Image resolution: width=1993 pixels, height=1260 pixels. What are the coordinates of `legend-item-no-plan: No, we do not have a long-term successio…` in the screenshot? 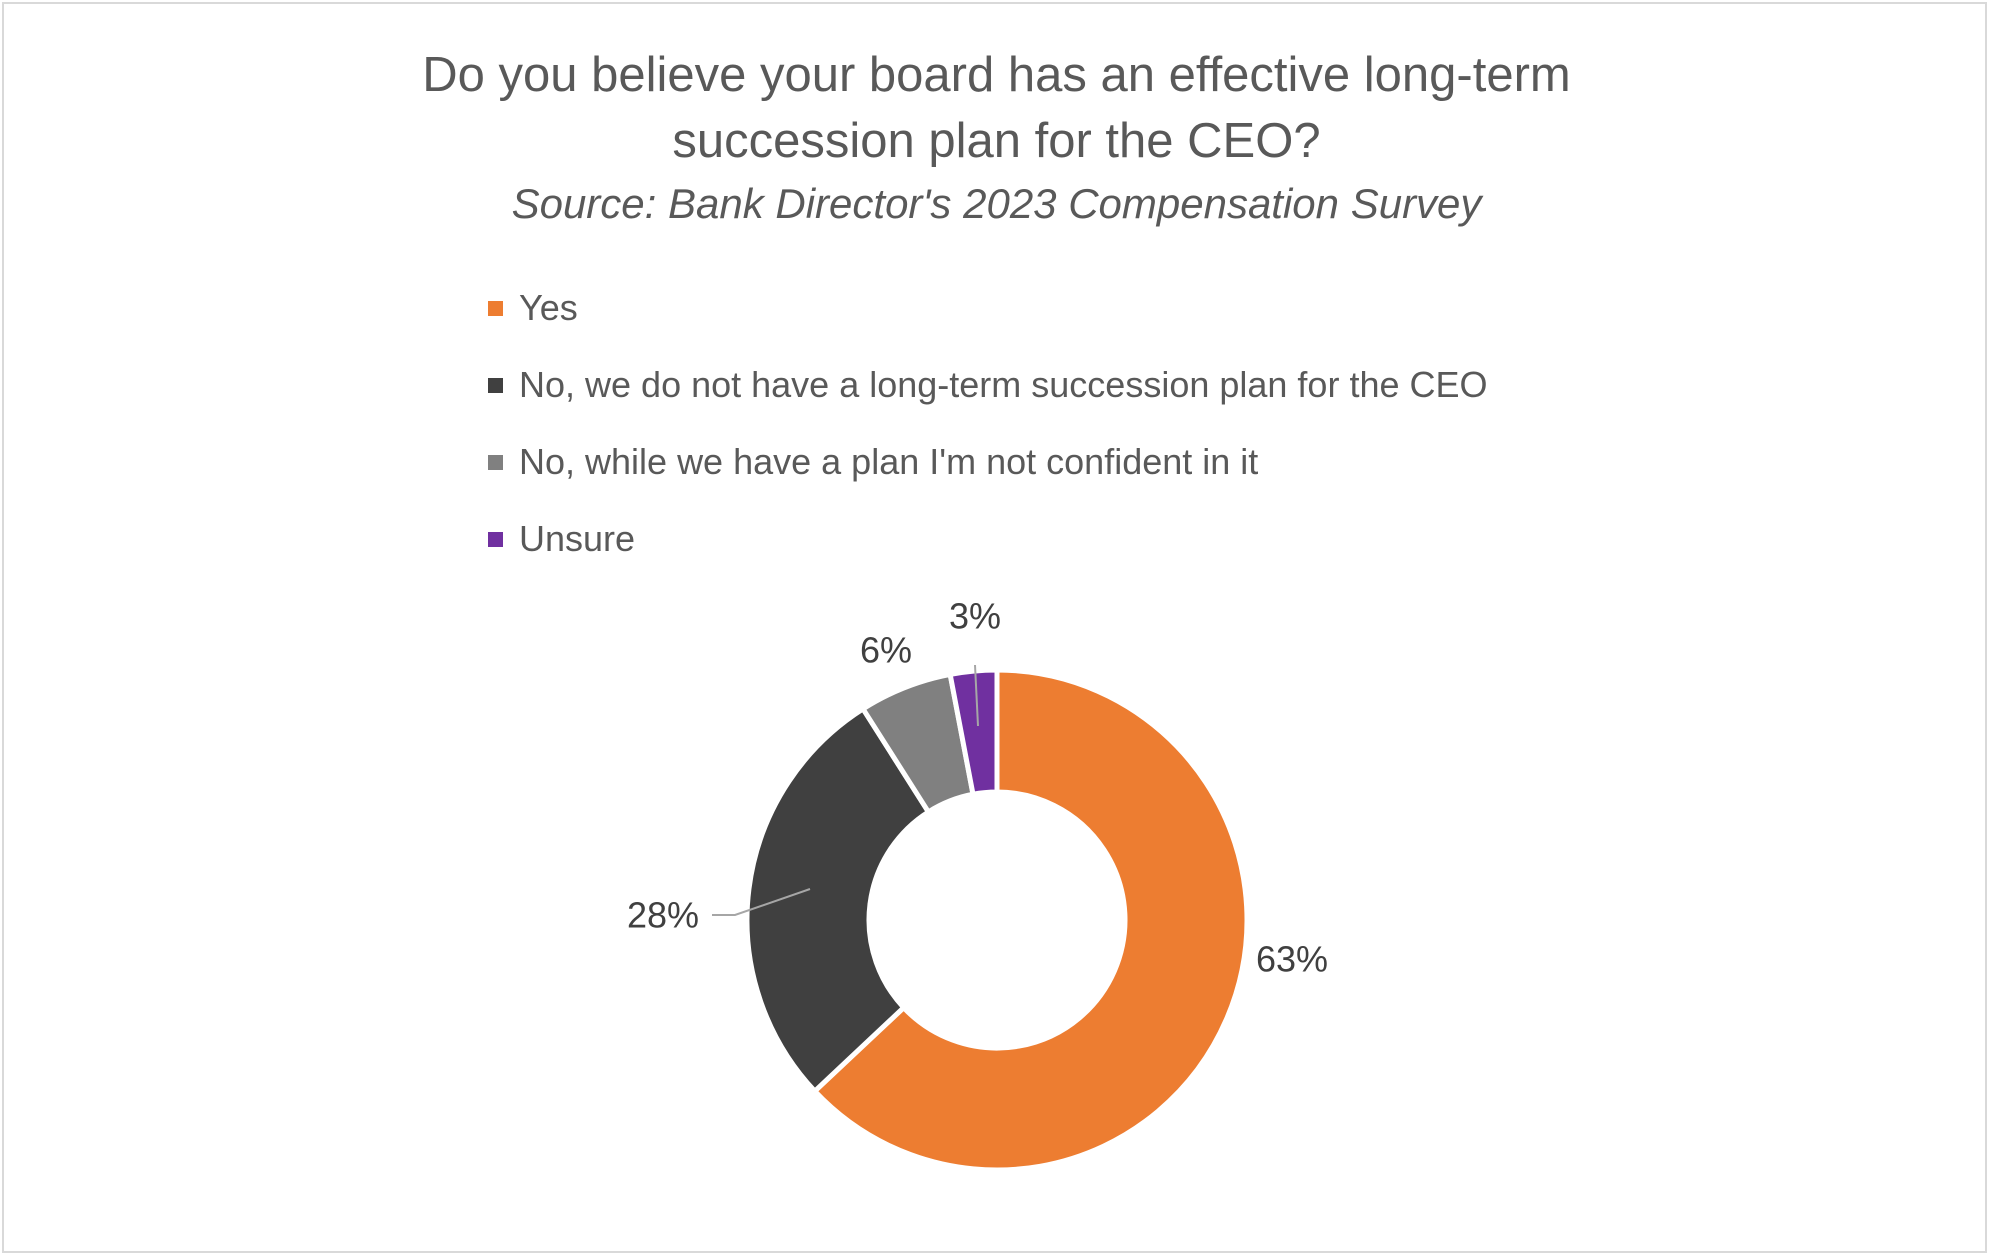 It's located at (988, 385).